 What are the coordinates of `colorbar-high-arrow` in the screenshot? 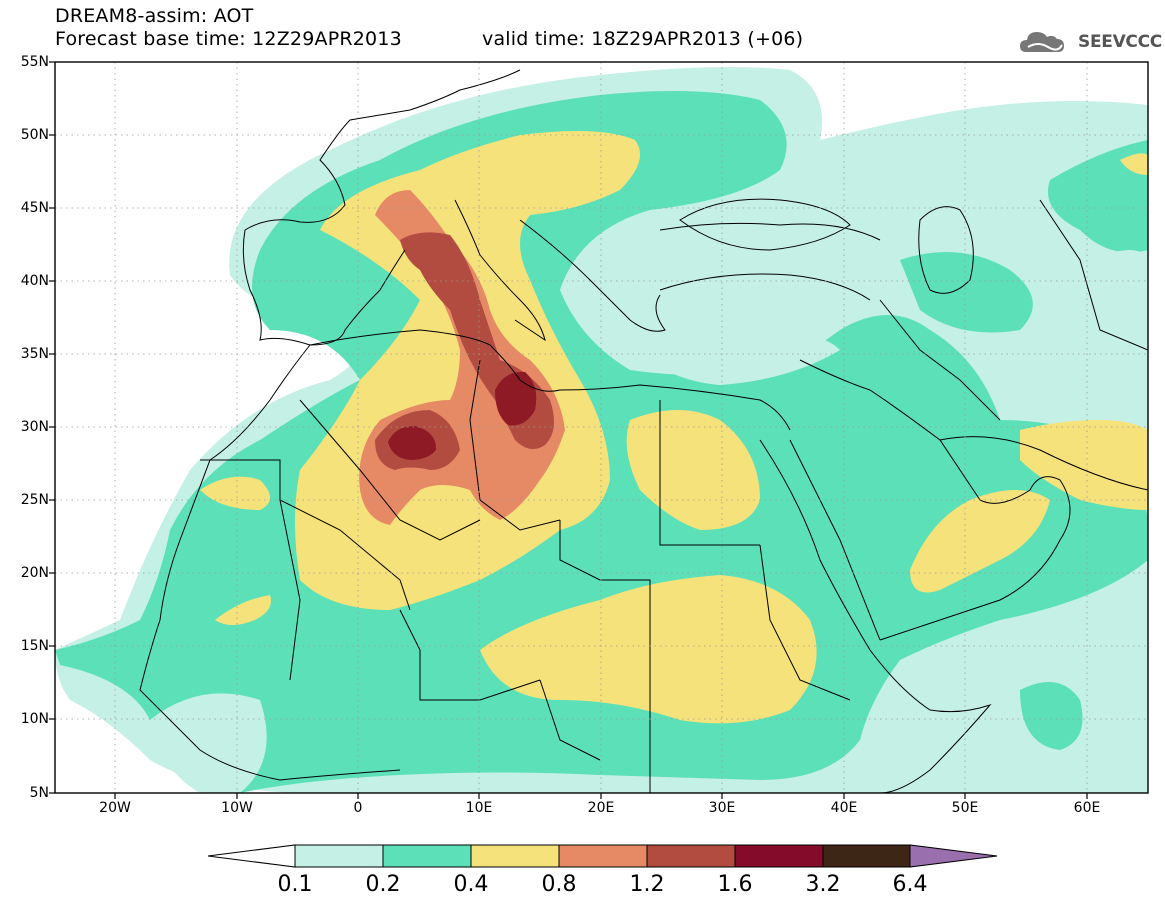 It's located at (953, 856).